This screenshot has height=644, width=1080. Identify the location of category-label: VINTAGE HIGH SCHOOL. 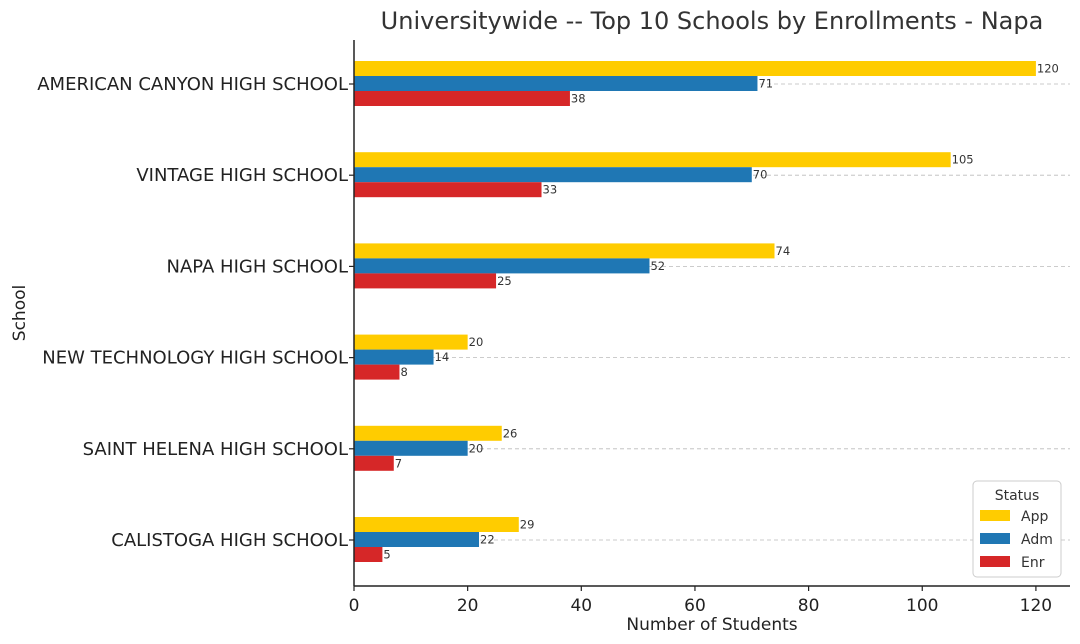
(242, 175).